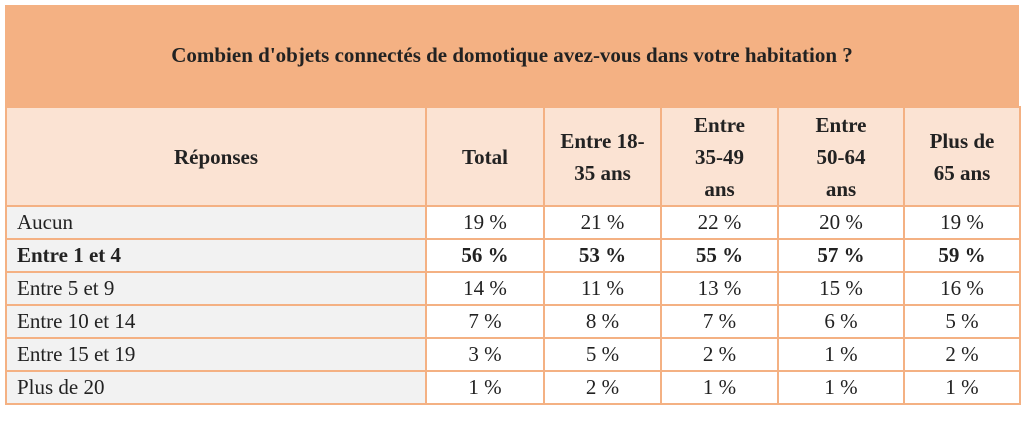 The image size is (1024, 426). I want to click on header-cell: Entre 18- 35 ans, so click(602, 156).